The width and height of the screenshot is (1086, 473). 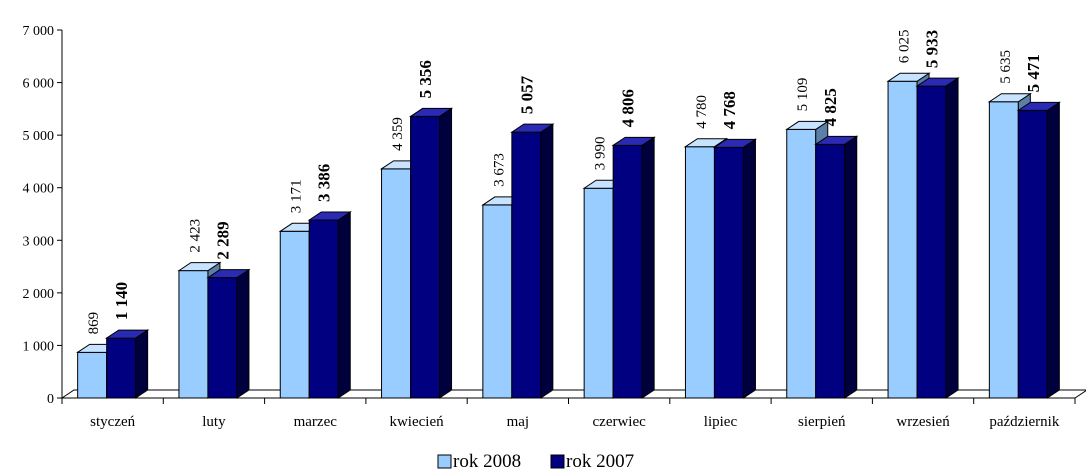 What do you see at coordinates (416, 422) in the screenshot?
I see `x-tick-label-kwiecien: kwiecień` at bounding box center [416, 422].